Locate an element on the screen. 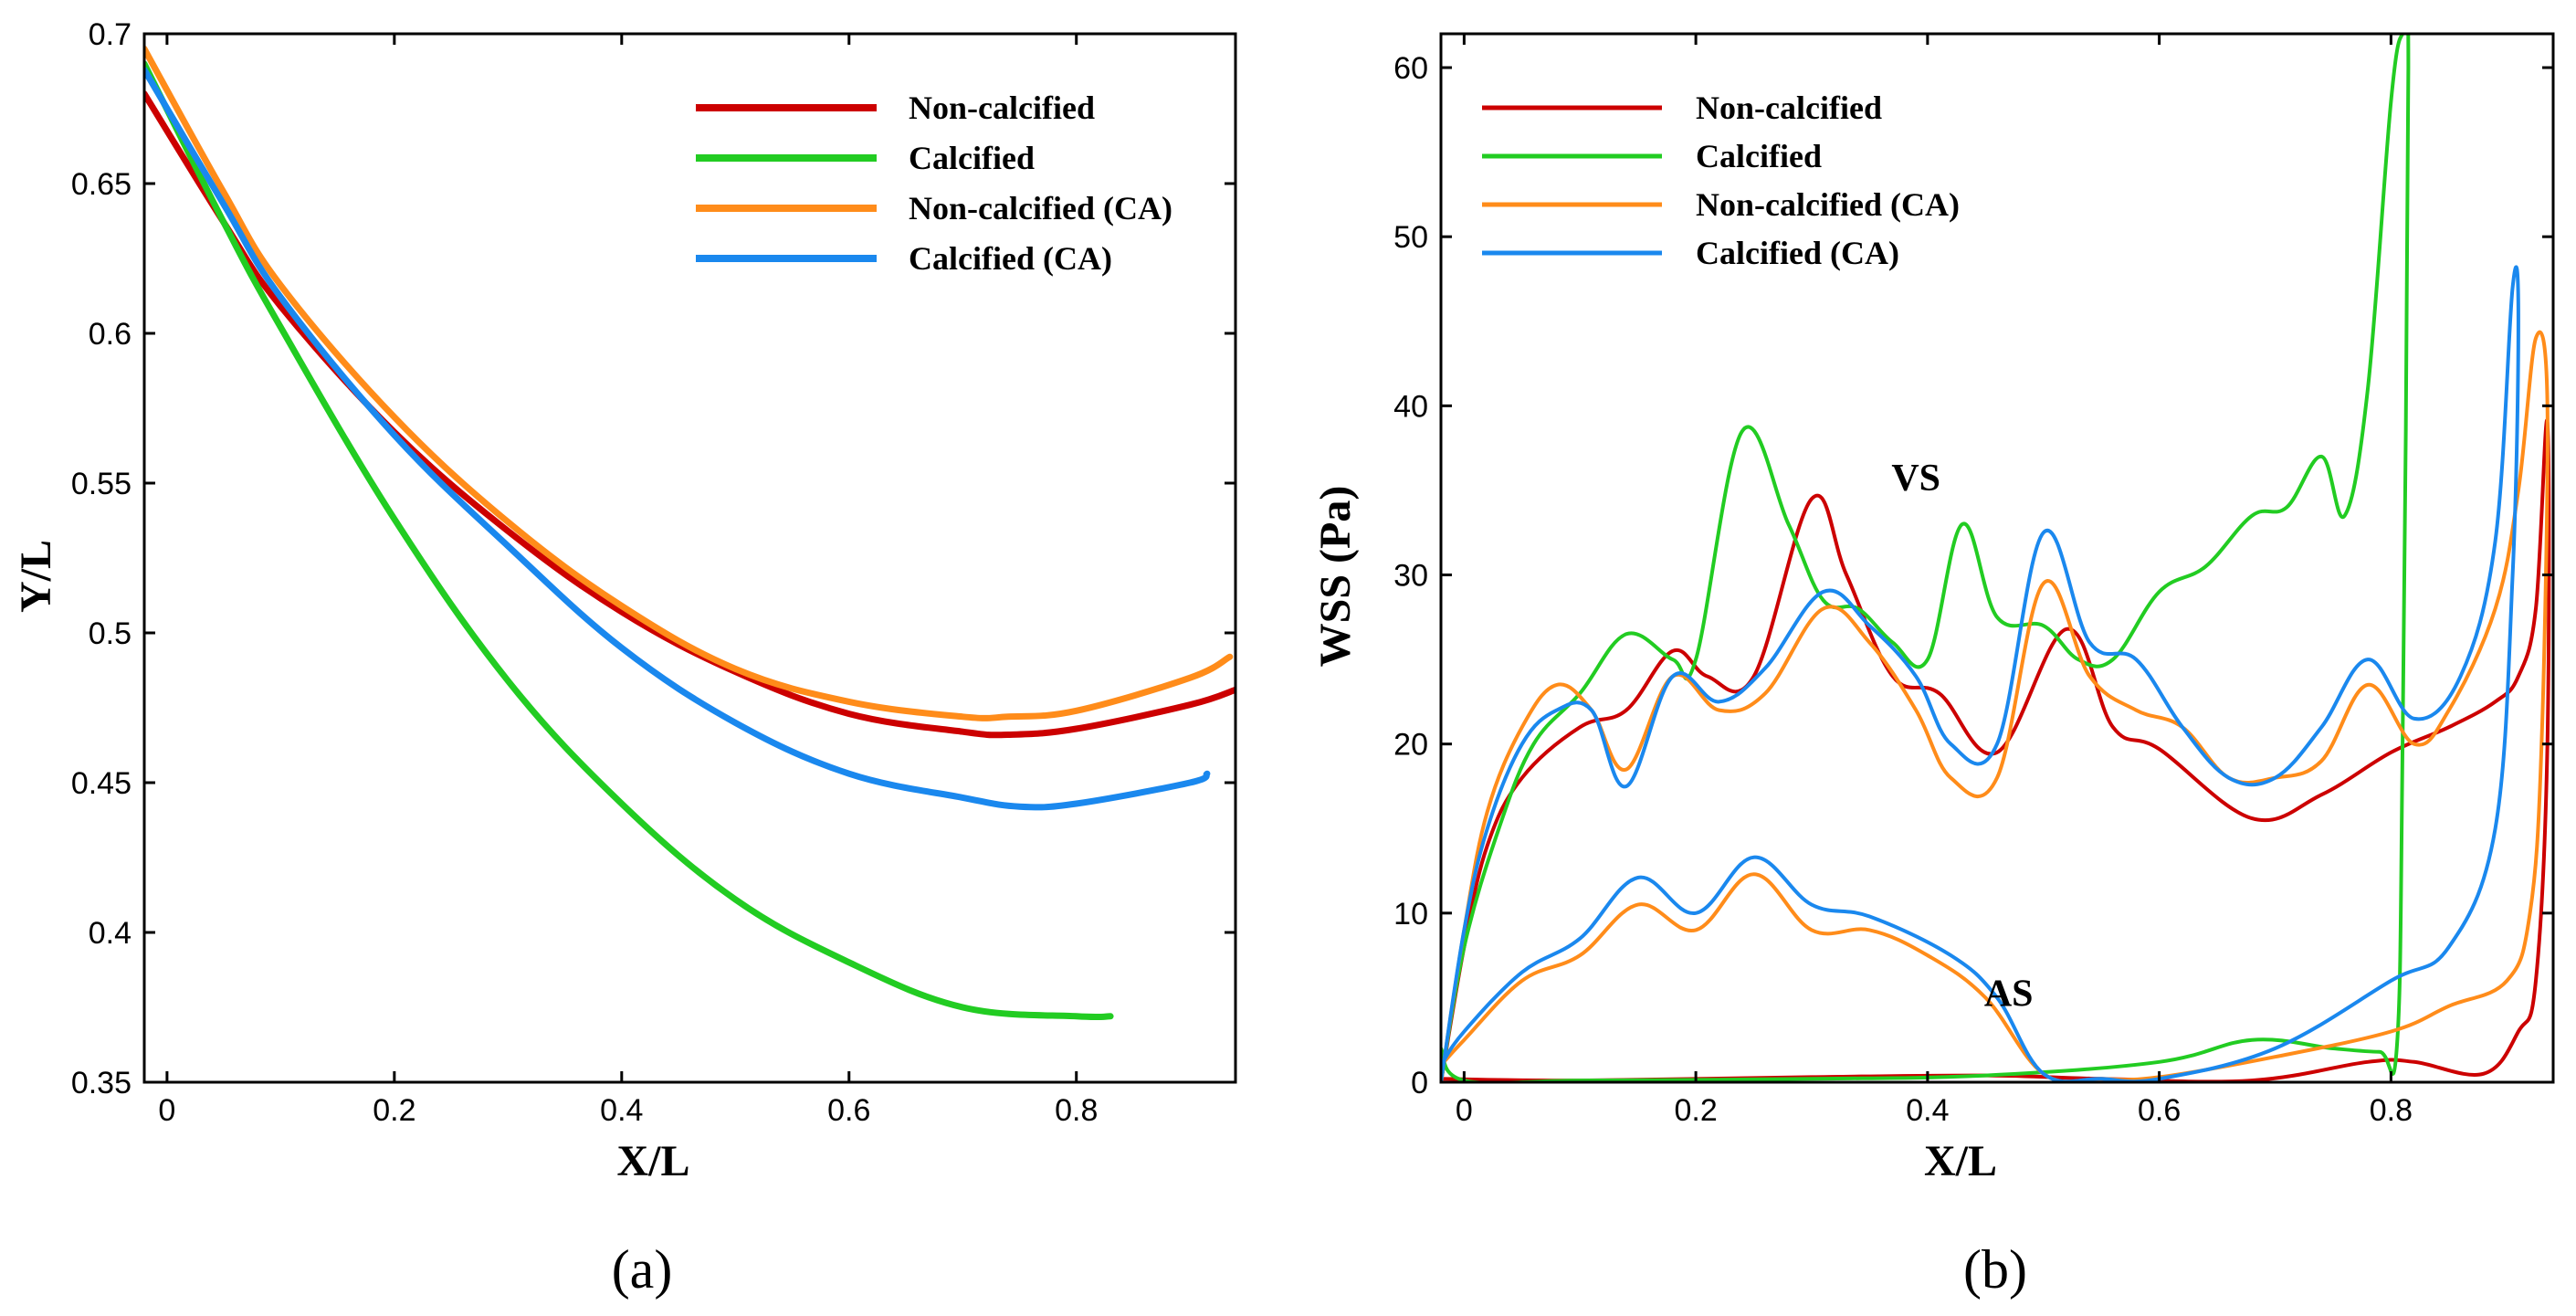  y-tick-label: 0.35 is located at coordinates (101, 1083).